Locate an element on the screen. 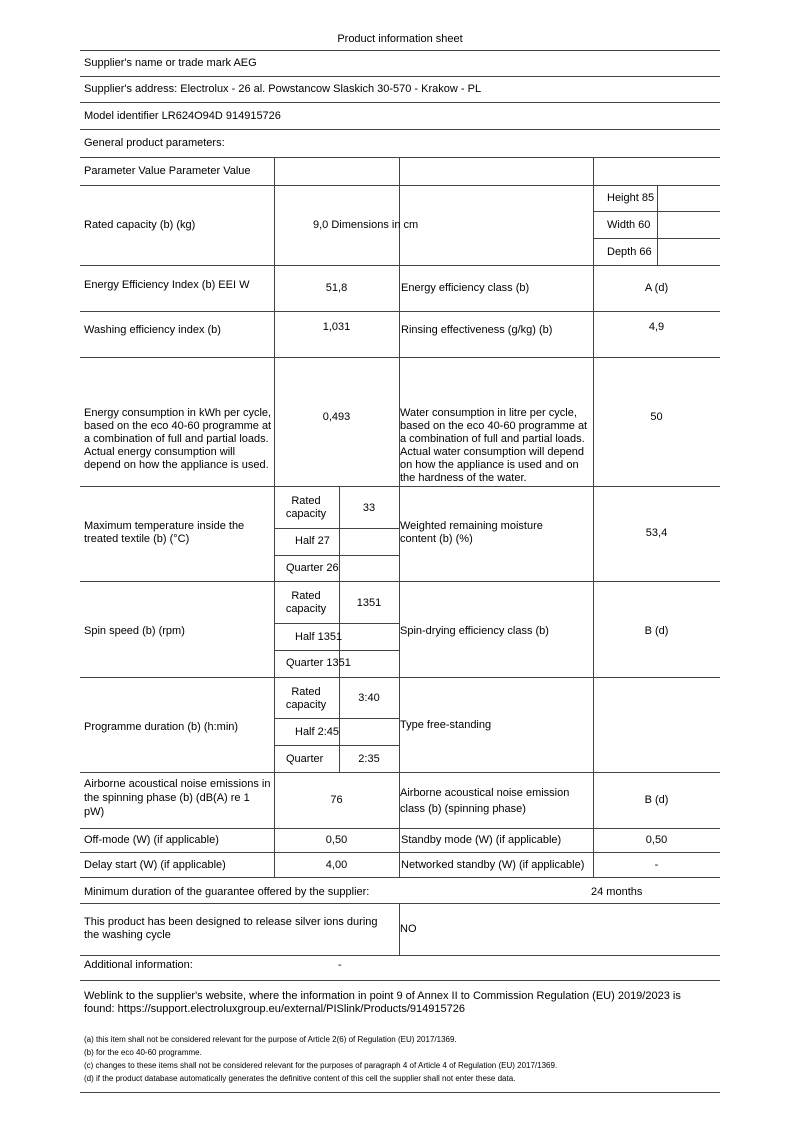  washing-index-label: Washing efficiency index (b) is located at coordinates (152, 330).